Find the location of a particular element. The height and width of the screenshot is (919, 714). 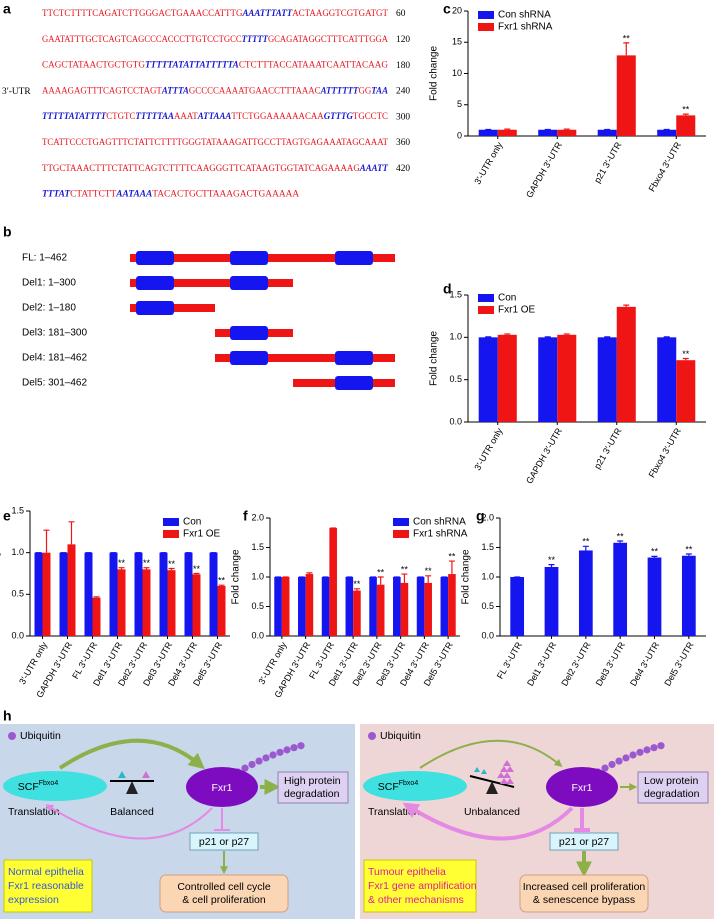

y-tick-label: 1.0 is located at coordinates (455, 337).